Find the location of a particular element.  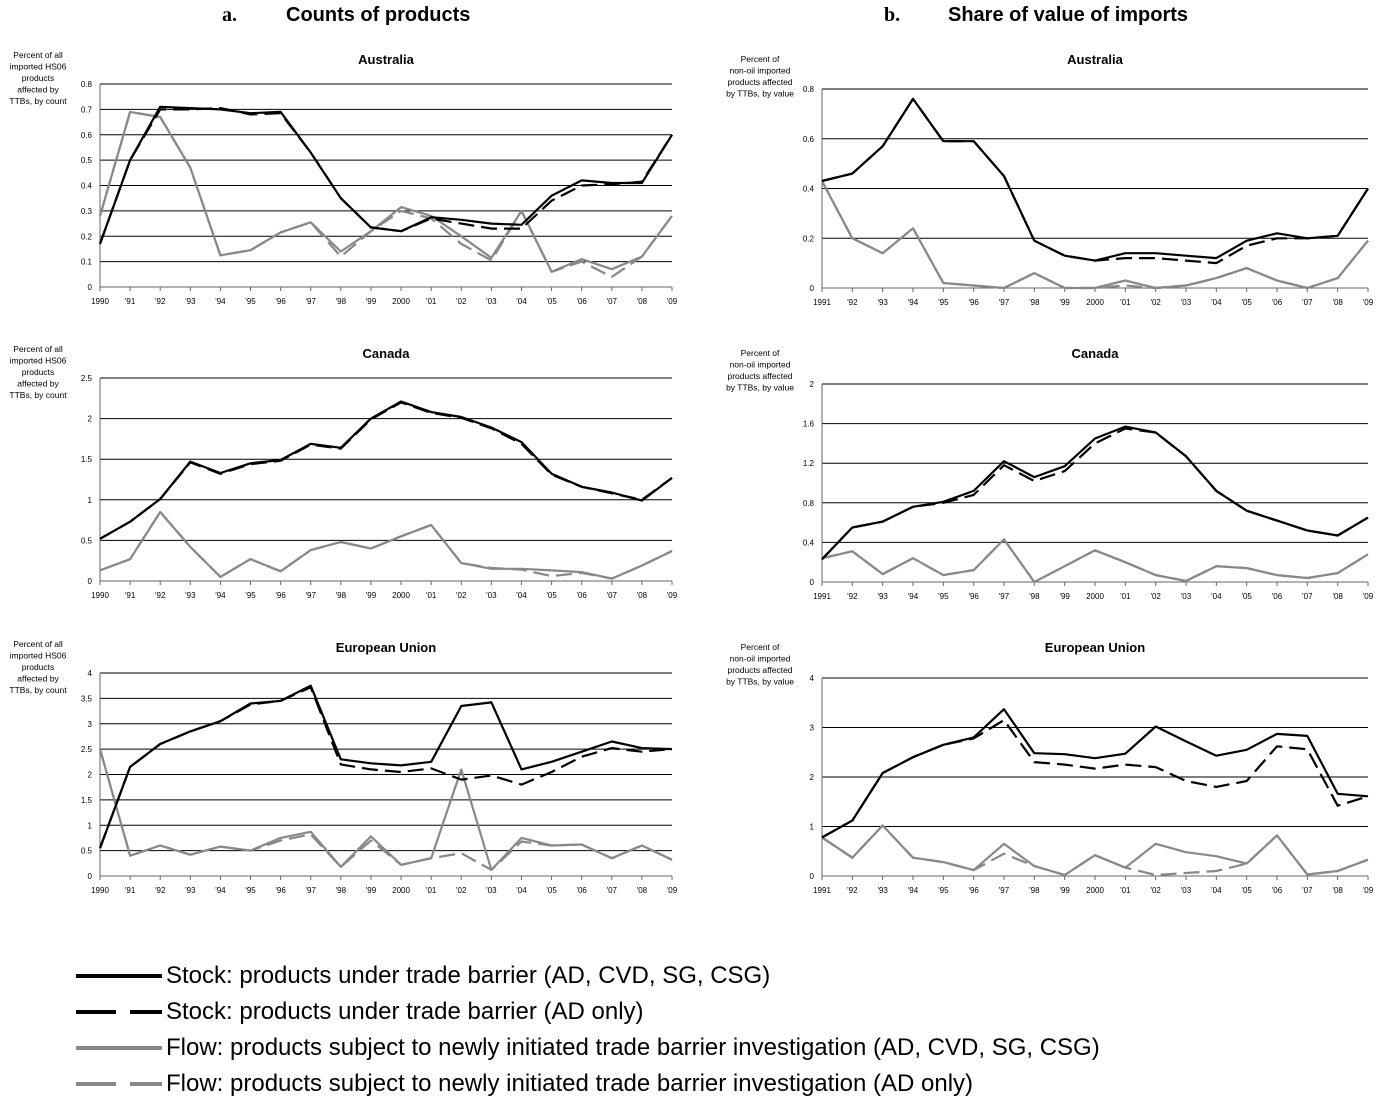

chart-b-european-union-ylabel-line: Percent of is located at coordinates (760, 647).